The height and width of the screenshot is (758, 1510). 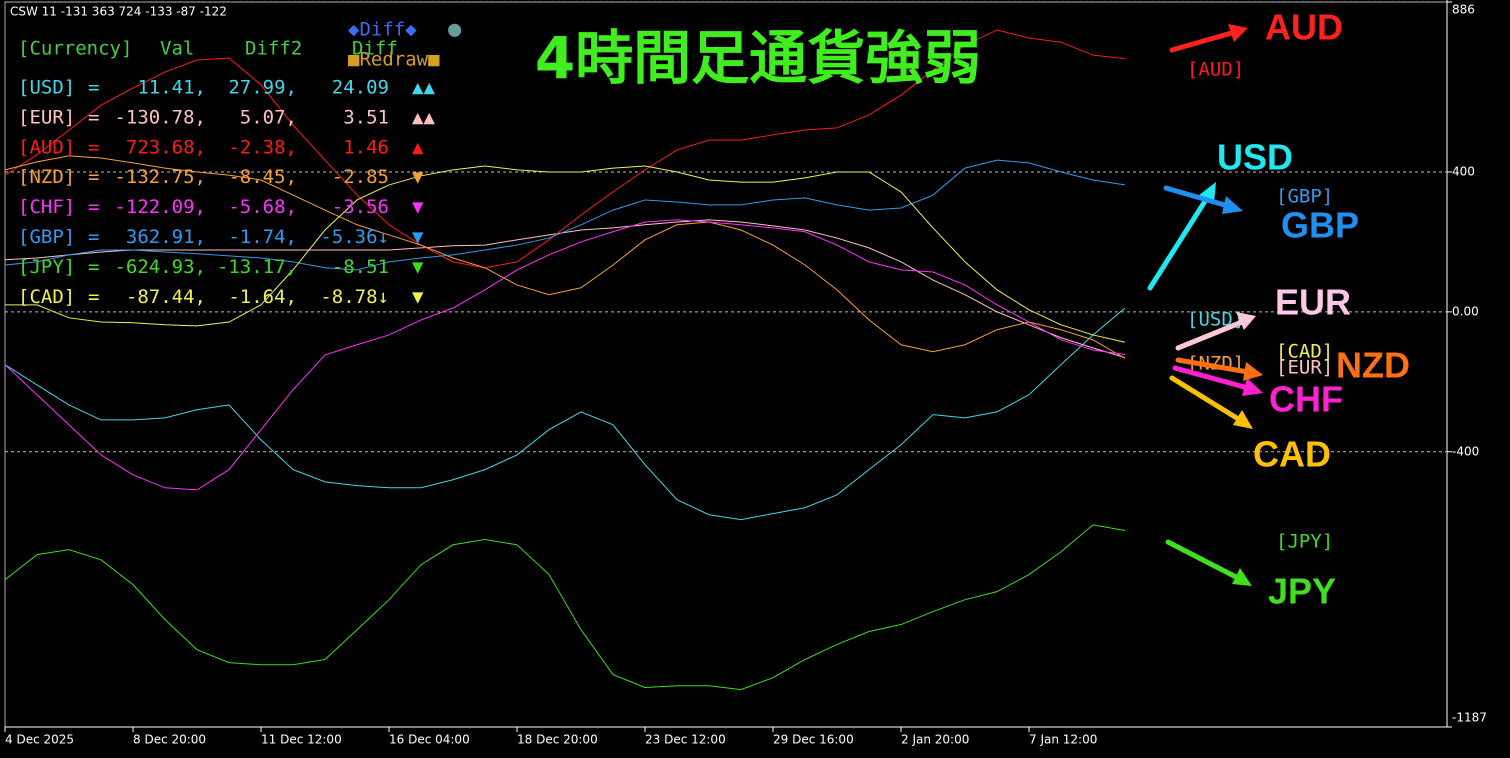 What do you see at coordinates (160, 177) in the screenshot?
I see `table-cell: -132.75,` at bounding box center [160, 177].